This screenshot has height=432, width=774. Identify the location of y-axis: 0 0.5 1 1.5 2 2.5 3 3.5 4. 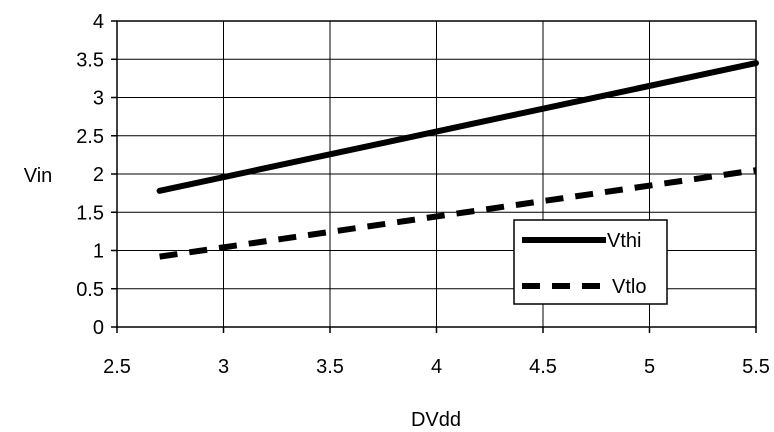
(96, 175).